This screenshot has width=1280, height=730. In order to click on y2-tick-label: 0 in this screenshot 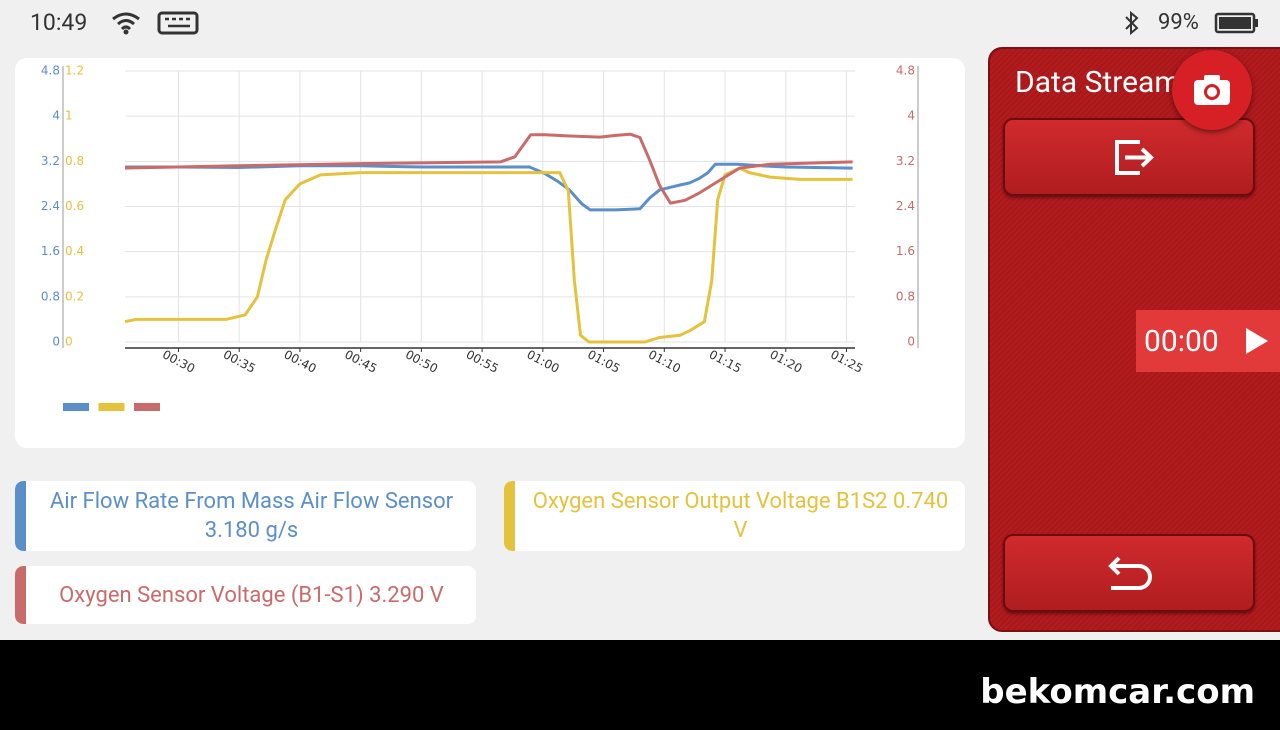, I will do `click(911, 342)`.